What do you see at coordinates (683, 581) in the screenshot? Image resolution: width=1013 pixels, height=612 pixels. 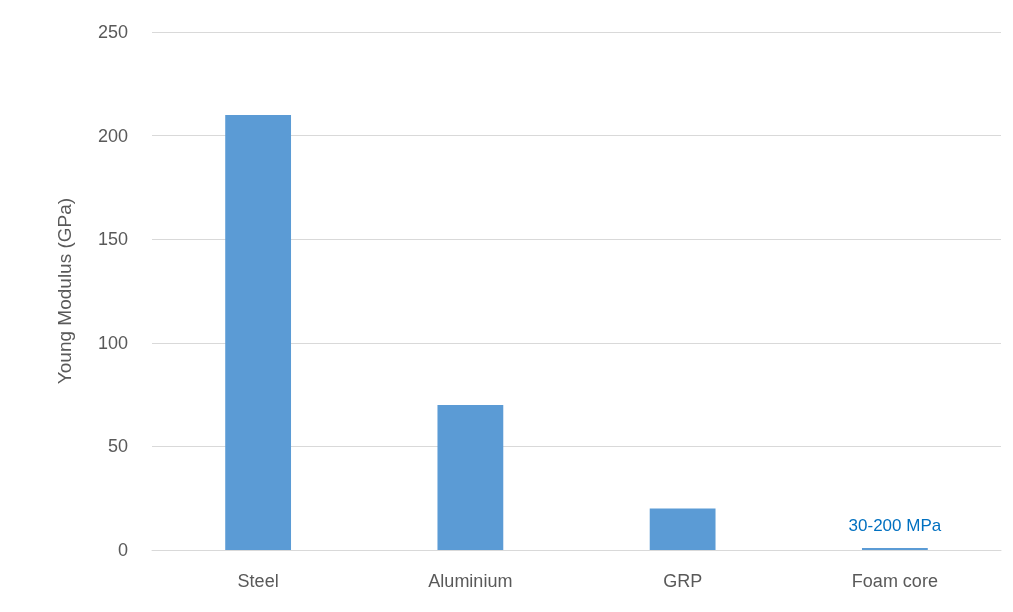 I see `x-tick-label: GRP` at bounding box center [683, 581].